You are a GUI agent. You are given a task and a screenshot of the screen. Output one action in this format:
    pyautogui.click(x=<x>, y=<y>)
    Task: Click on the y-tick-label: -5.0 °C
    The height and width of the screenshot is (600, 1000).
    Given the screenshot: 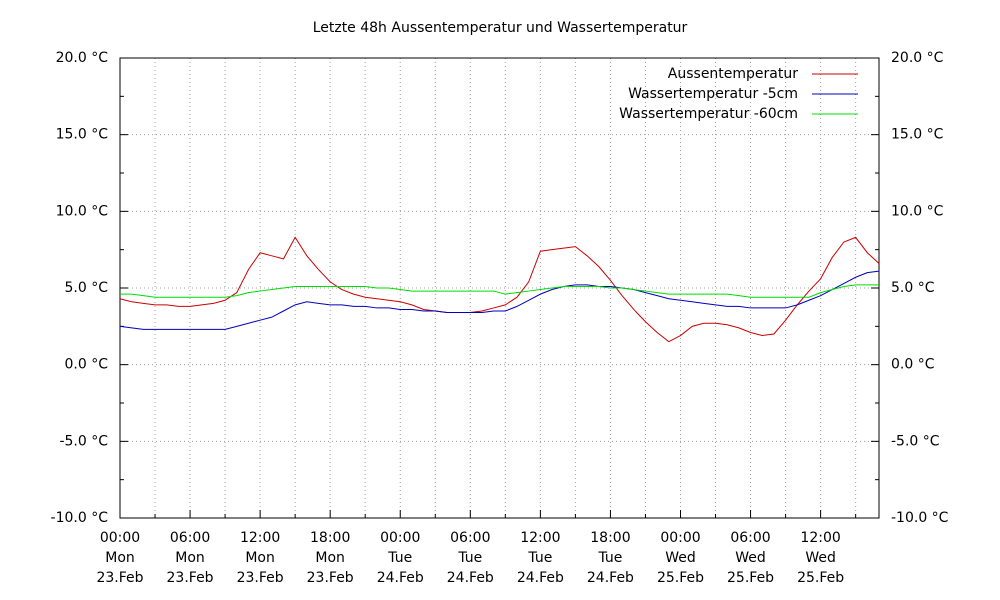 What is the action you would take?
    pyautogui.click(x=83, y=441)
    